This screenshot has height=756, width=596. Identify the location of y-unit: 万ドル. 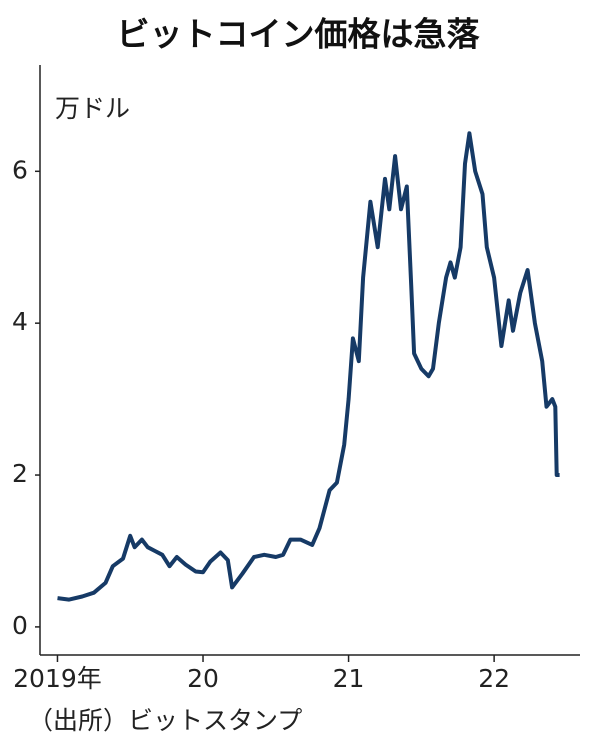
(92, 108).